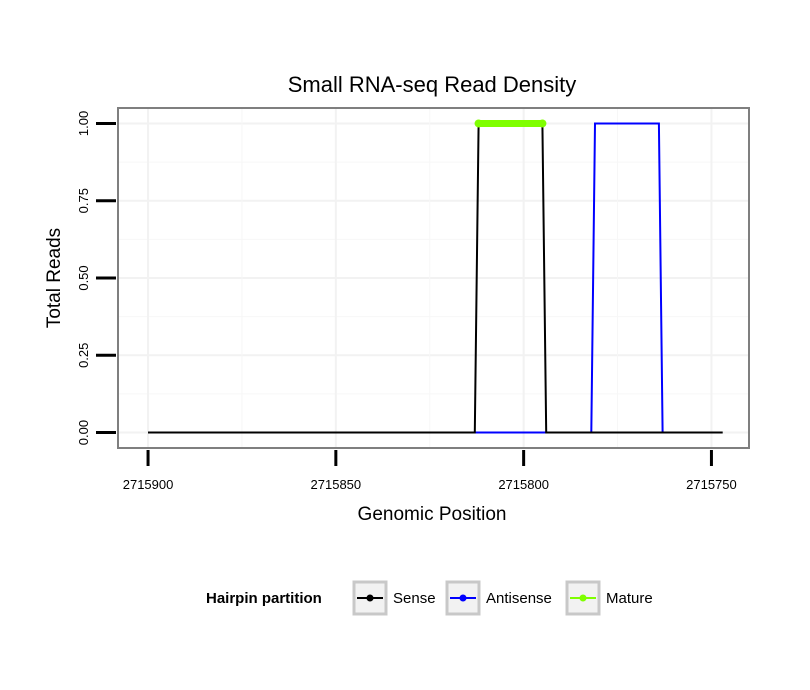 The width and height of the screenshot is (810, 690). What do you see at coordinates (711, 484) in the screenshot?
I see `x-tick-label: 2715750` at bounding box center [711, 484].